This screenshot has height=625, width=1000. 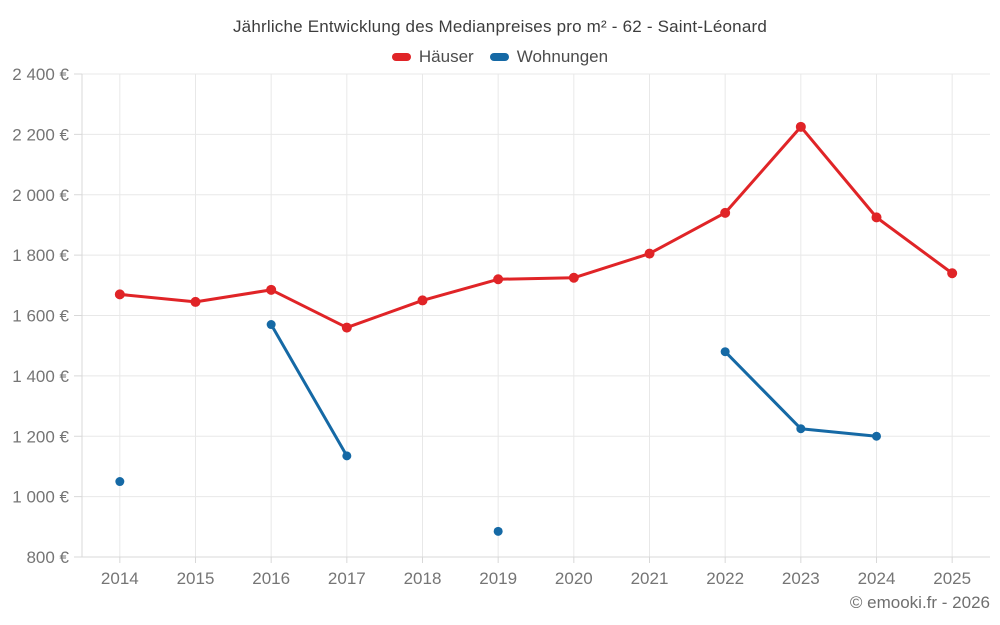 I want to click on svg-text: 2024, so click(x=877, y=578).